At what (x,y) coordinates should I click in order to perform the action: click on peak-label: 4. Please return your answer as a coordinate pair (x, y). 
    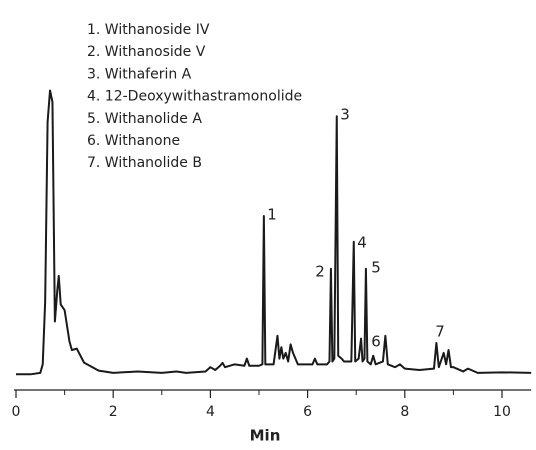
    Looking at the image, I should click on (362, 243).